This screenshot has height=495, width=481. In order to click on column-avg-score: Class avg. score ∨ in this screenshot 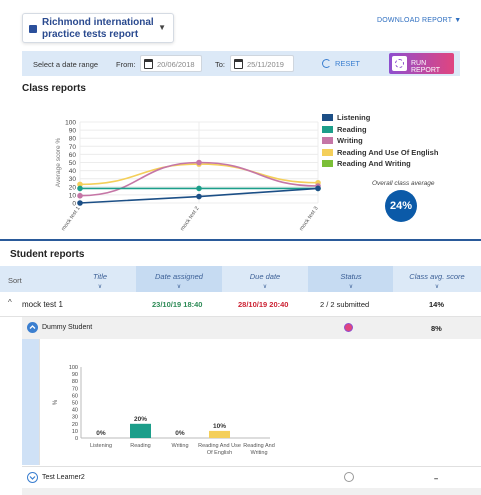, I will do `click(437, 281)`.